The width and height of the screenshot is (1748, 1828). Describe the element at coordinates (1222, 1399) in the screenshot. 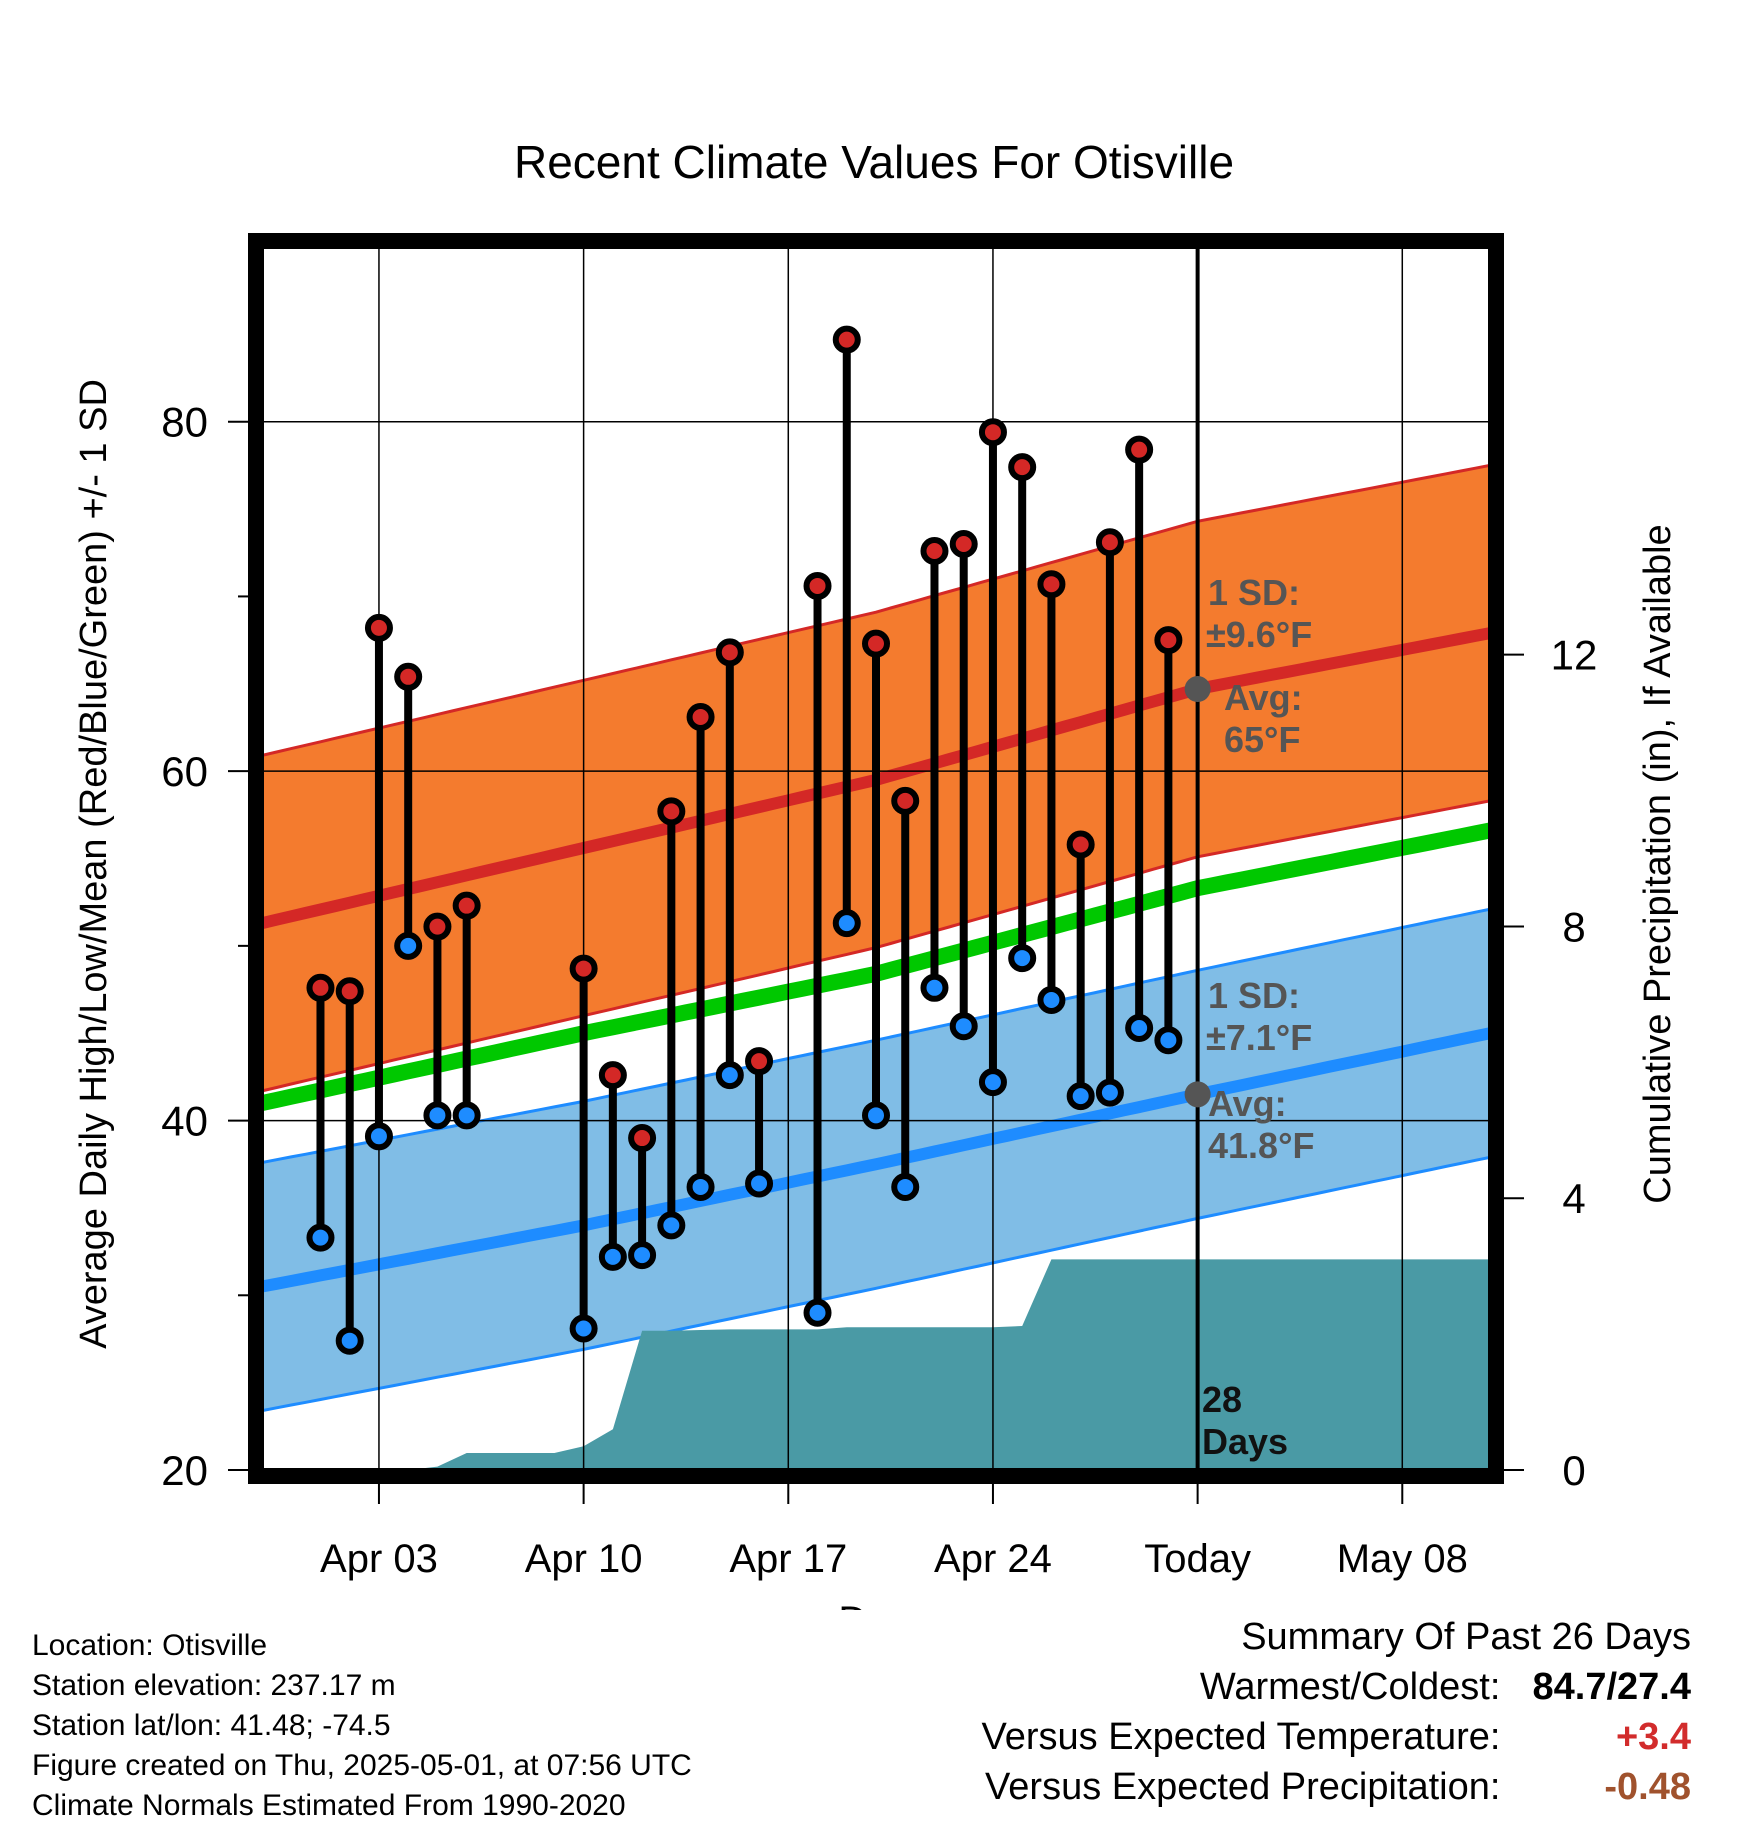

I see `days-count-label: 28` at that location.